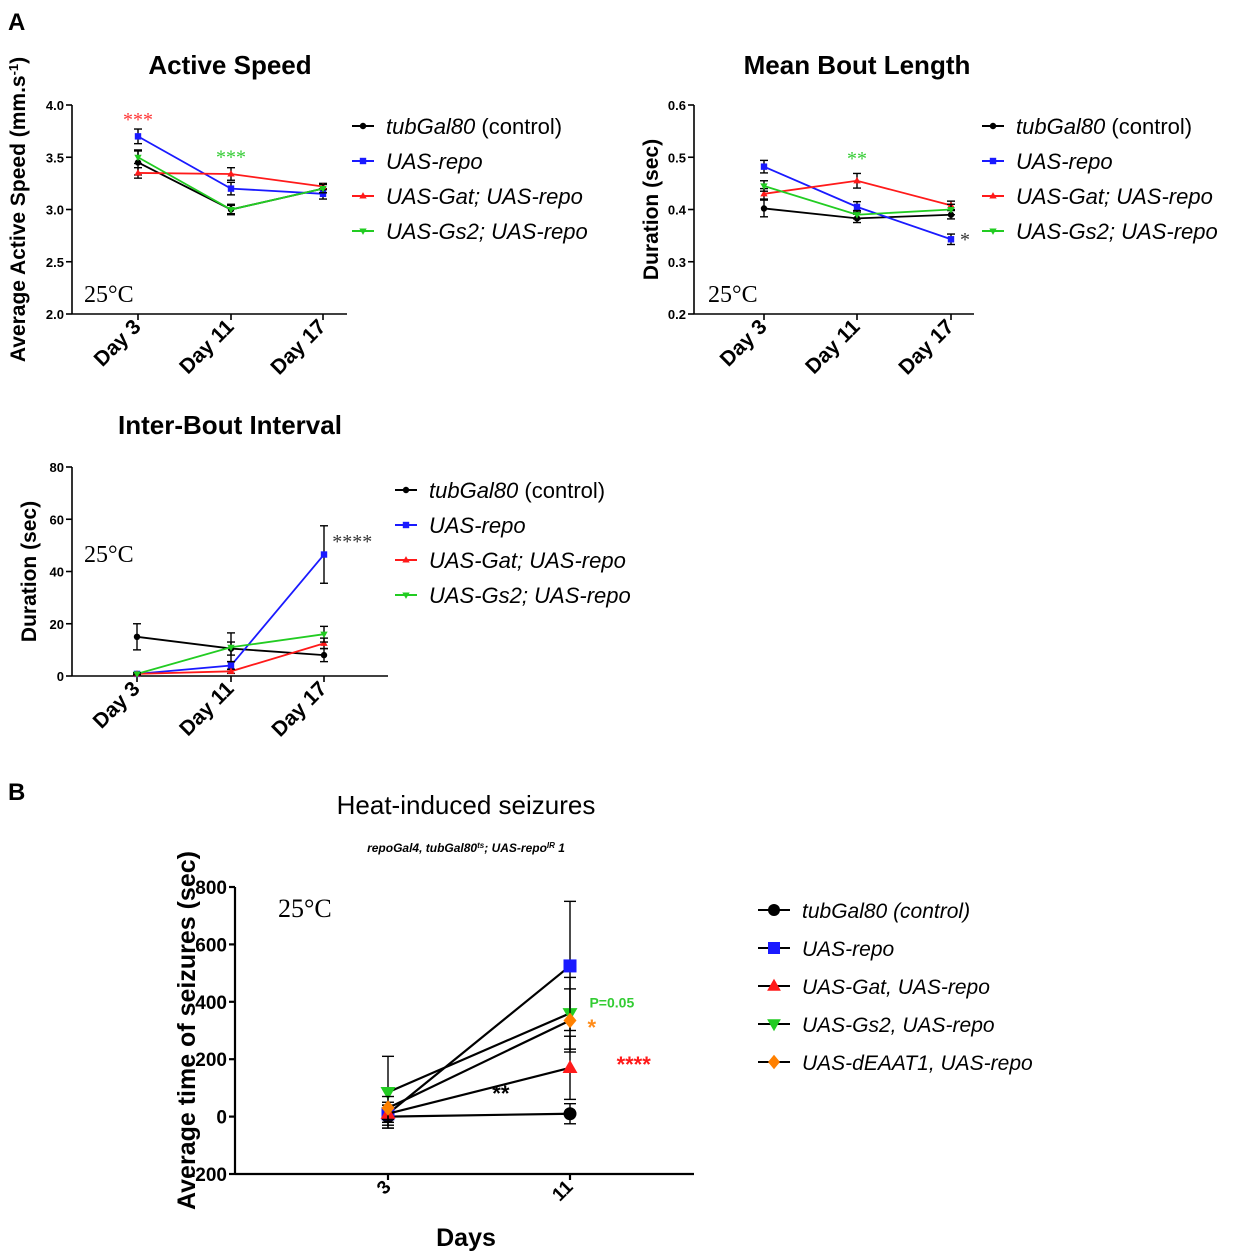  I want to click on y-axis-label-text: Average Active Speed (mm.s, so click(18, 218).